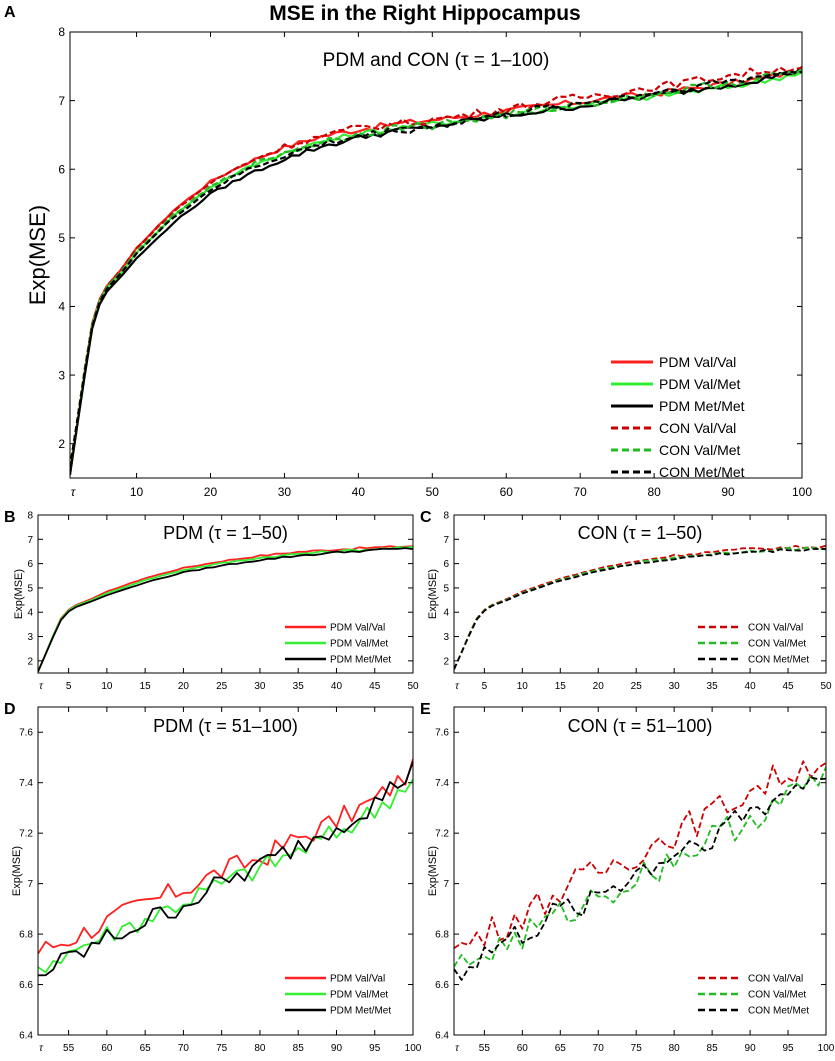 The width and height of the screenshot is (835, 1061). I want to click on x-tick-label: 15, so click(146, 686).